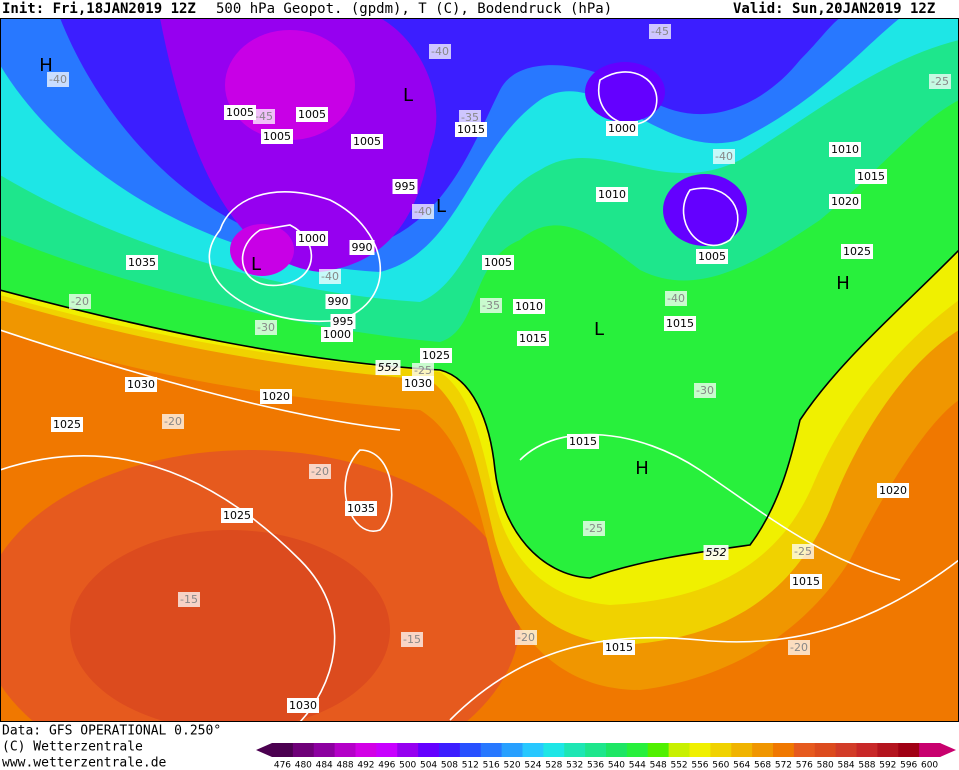 The image size is (959, 770). What do you see at coordinates (658, 765) in the screenshot?
I see `colorbar-label: 548` at bounding box center [658, 765].